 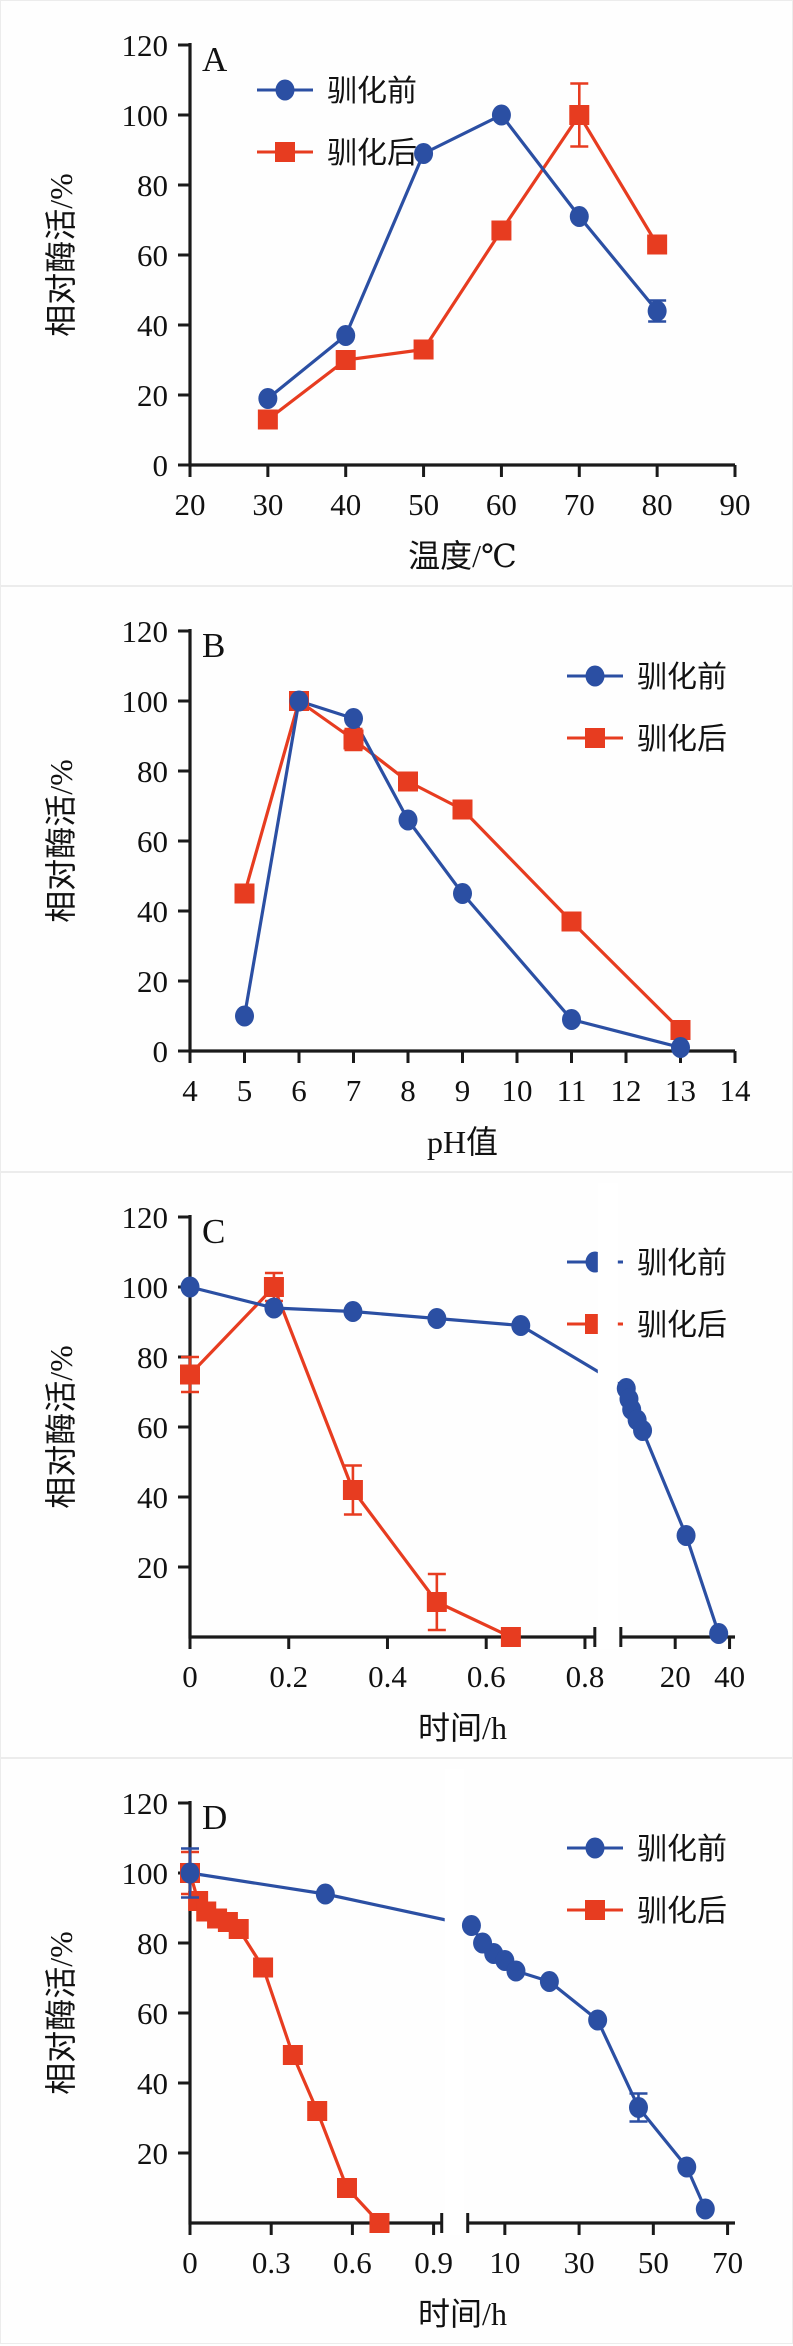 I want to click on panel-letter: B, so click(x=213, y=645).